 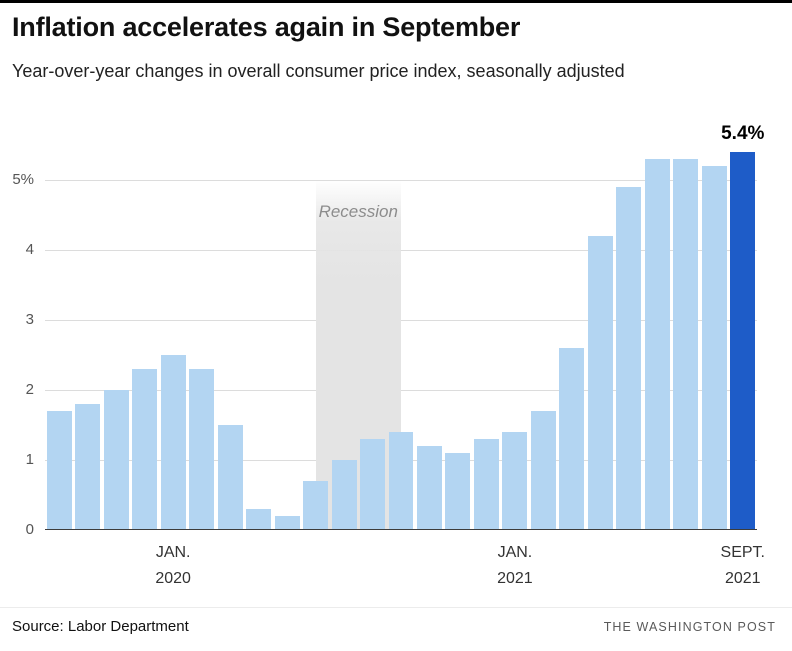 I want to click on brand-text: THE WASHINGTON POST, so click(x=689, y=627).